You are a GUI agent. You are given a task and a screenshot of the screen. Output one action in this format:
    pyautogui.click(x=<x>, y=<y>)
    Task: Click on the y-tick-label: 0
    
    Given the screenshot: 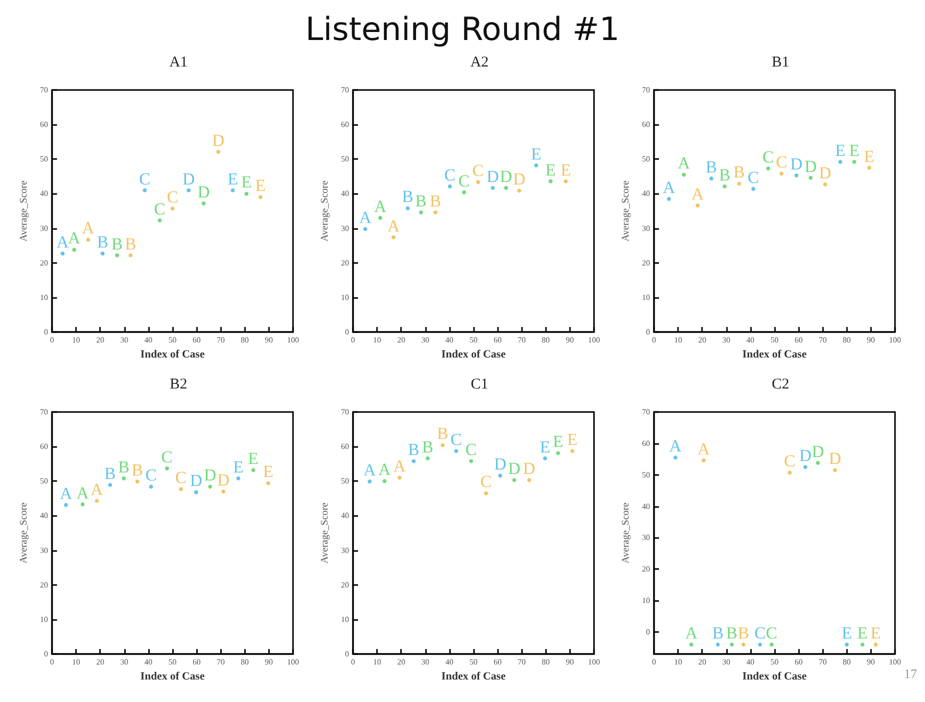 What is the action you would take?
    pyautogui.click(x=648, y=632)
    